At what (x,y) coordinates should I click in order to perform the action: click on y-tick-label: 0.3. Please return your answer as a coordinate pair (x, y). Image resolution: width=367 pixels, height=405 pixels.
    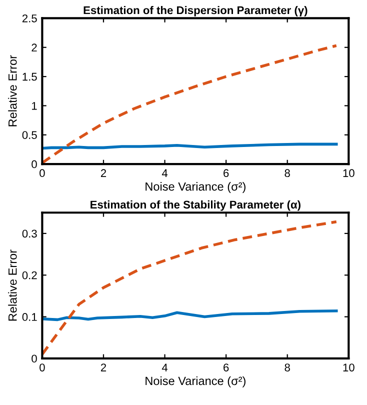
    Looking at the image, I should click on (29, 234).